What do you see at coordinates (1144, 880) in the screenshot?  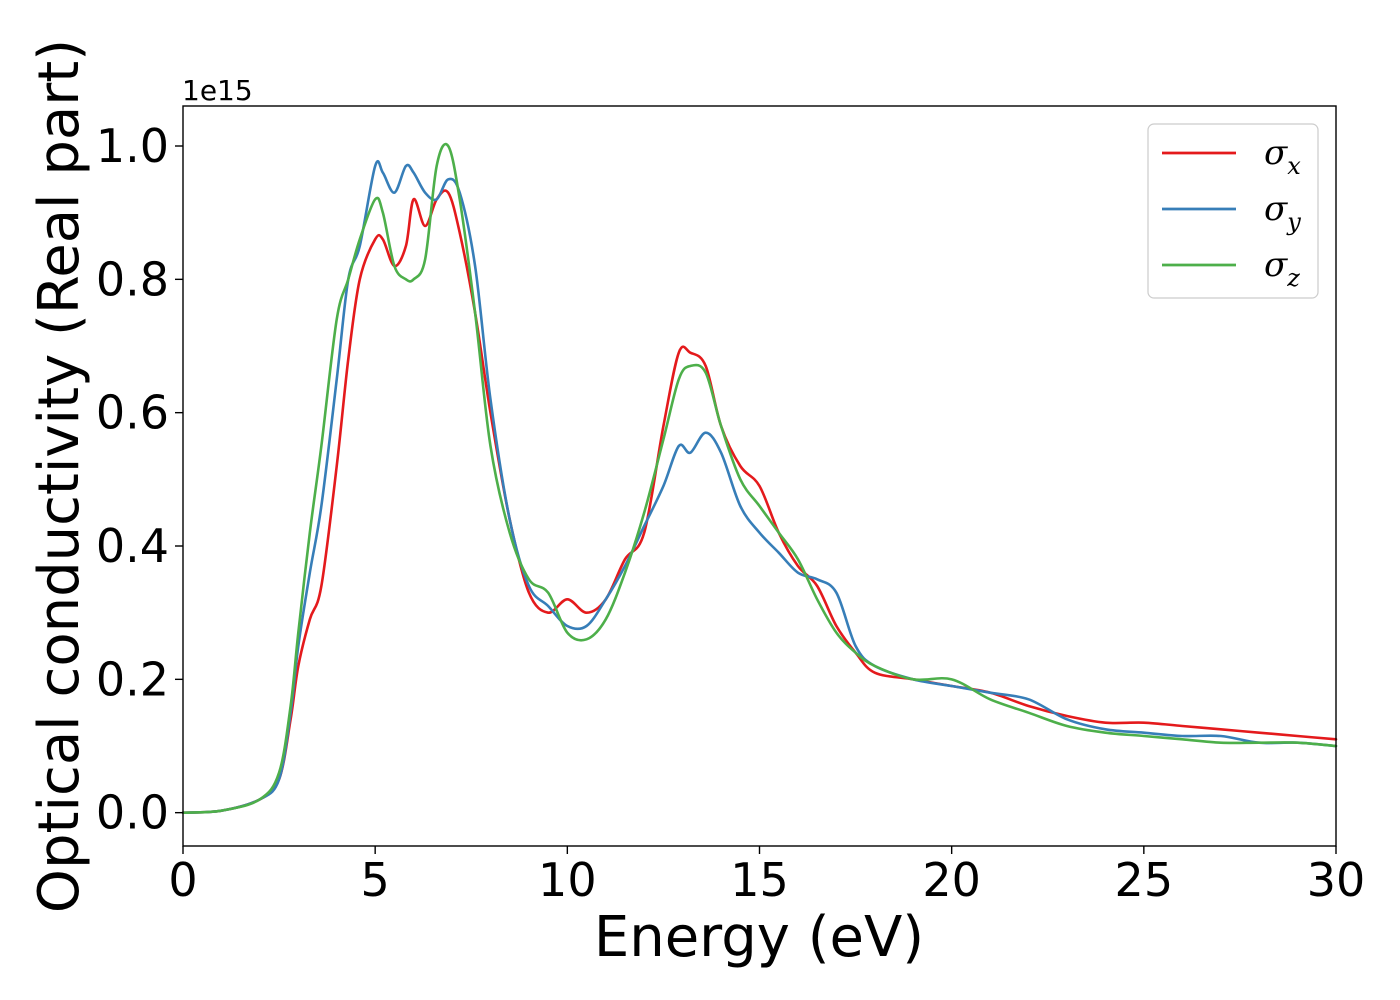 I see `x-tick-label: 25` at bounding box center [1144, 880].